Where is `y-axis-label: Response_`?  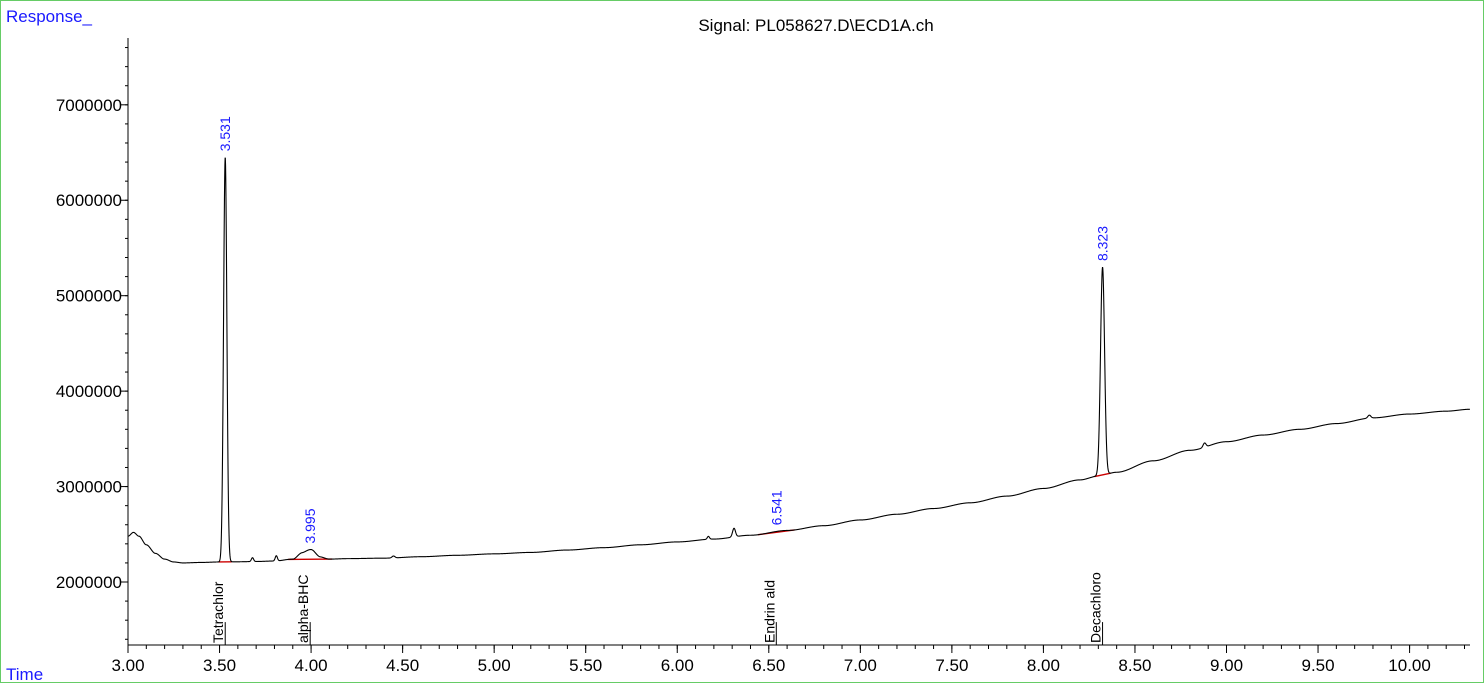 y-axis-label: Response_ is located at coordinates (49, 16).